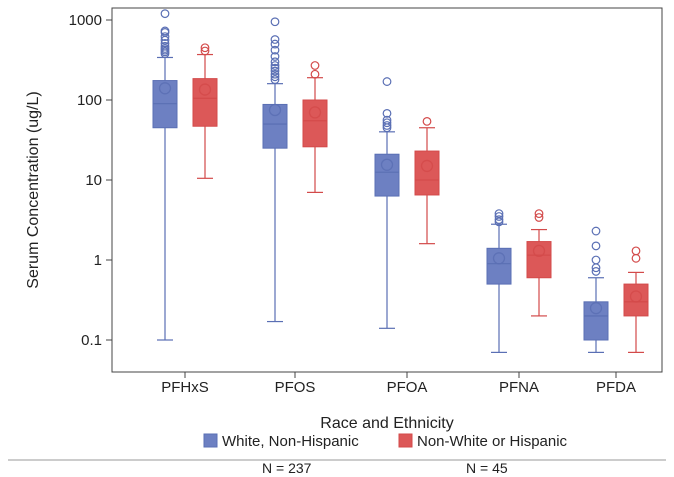 The image size is (674, 477). Describe the element at coordinates (91, 340) in the screenshot. I see `y-tick-label: 0.1` at that location.